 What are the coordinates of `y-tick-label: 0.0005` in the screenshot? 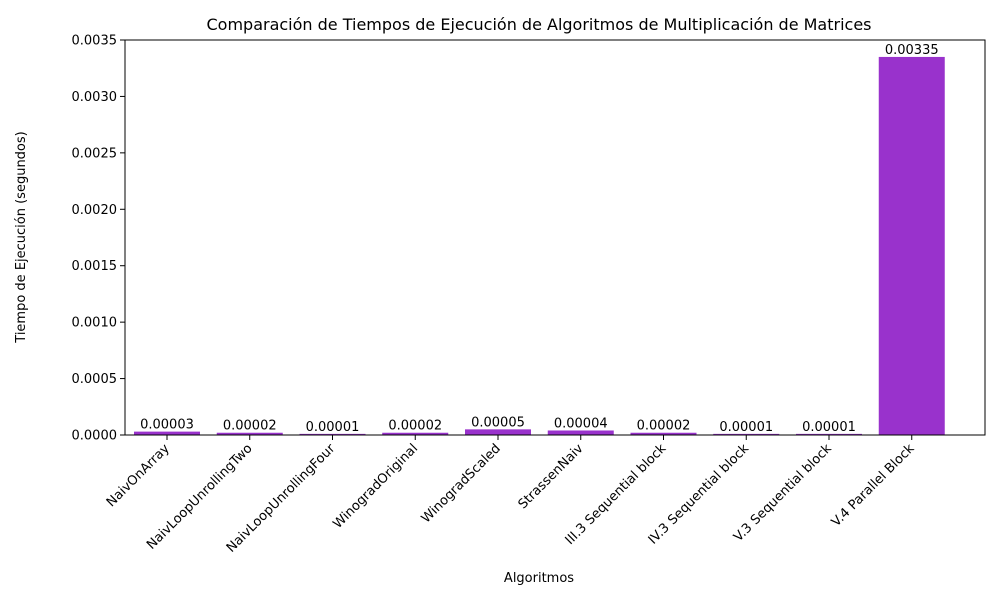 It's located at (95, 379).